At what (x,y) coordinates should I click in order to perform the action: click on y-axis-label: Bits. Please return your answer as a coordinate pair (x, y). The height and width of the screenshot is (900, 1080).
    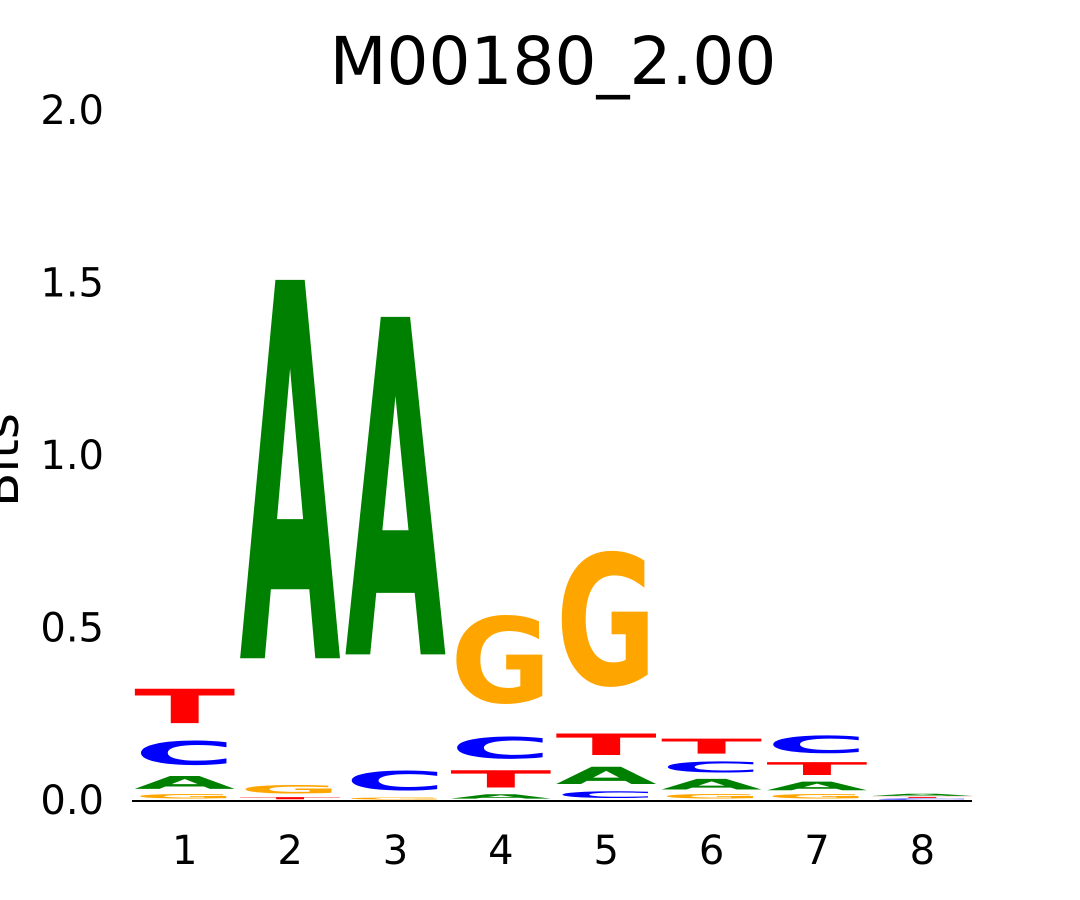
    Looking at the image, I should click on (15, 460).